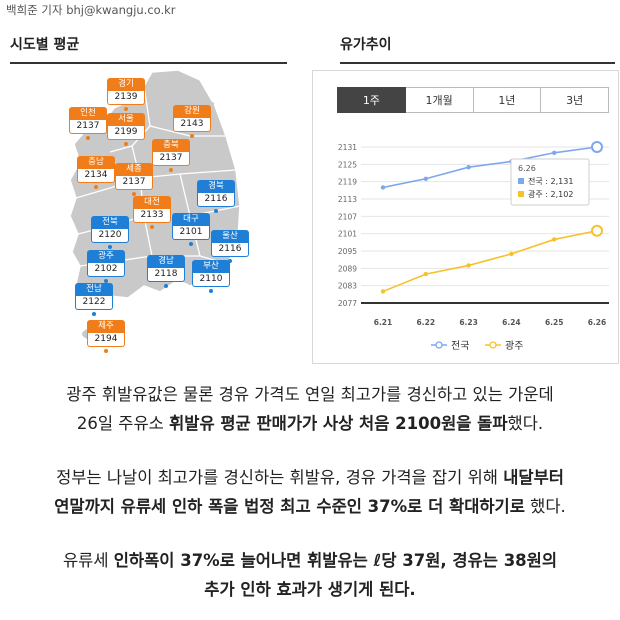 The width and height of the screenshot is (620, 620). What do you see at coordinates (134, 179) in the screenshot?
I see `region-badge: 세종 2137` at bounding box center [134, 179].